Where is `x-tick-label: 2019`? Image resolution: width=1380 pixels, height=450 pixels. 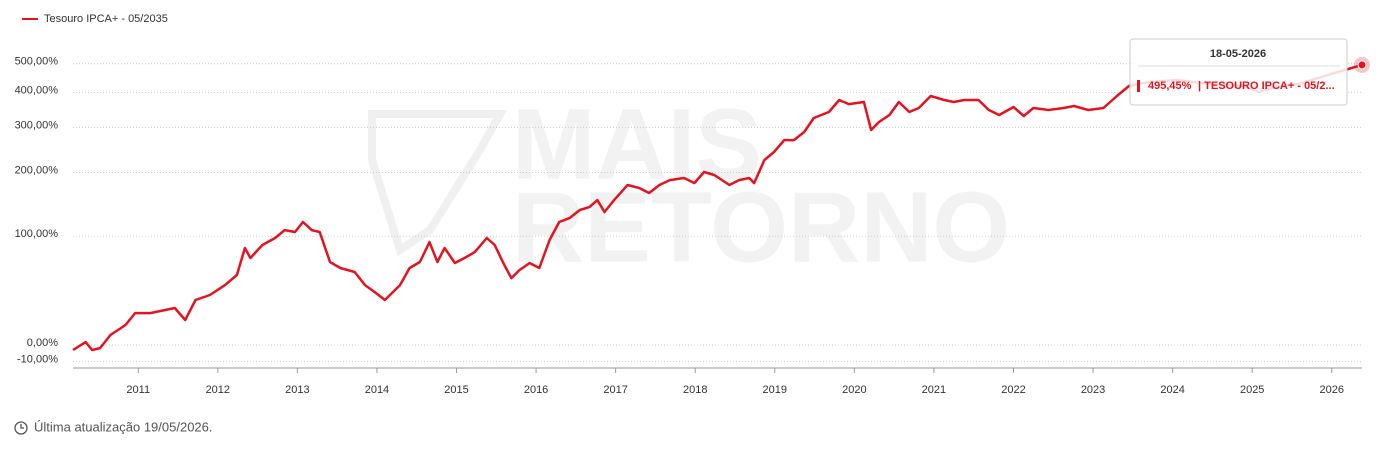 x-tick-label: 2019 is located at coordinates (775, 390).